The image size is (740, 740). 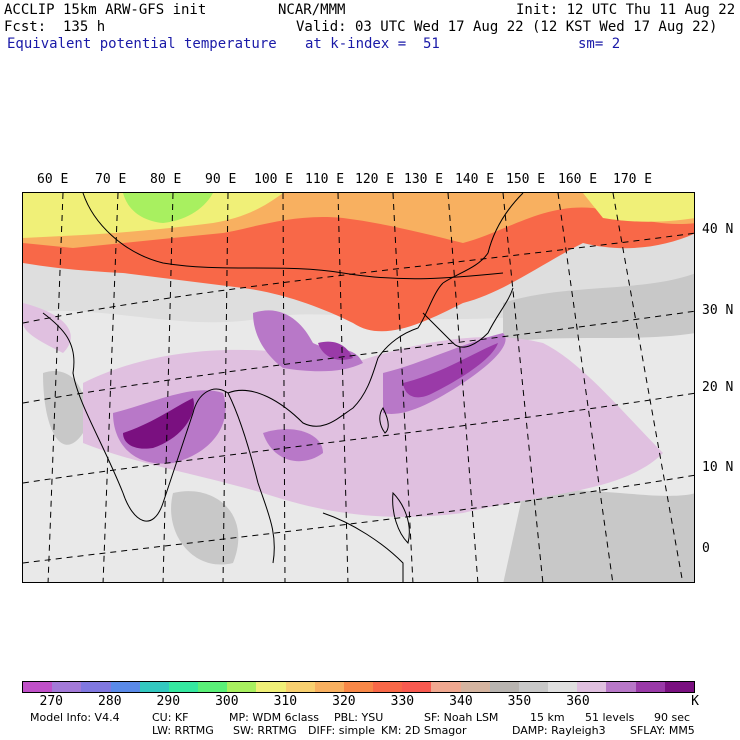 I want to click on forecast-hour: Fcst: 135 h, so click(x=55, y=27).